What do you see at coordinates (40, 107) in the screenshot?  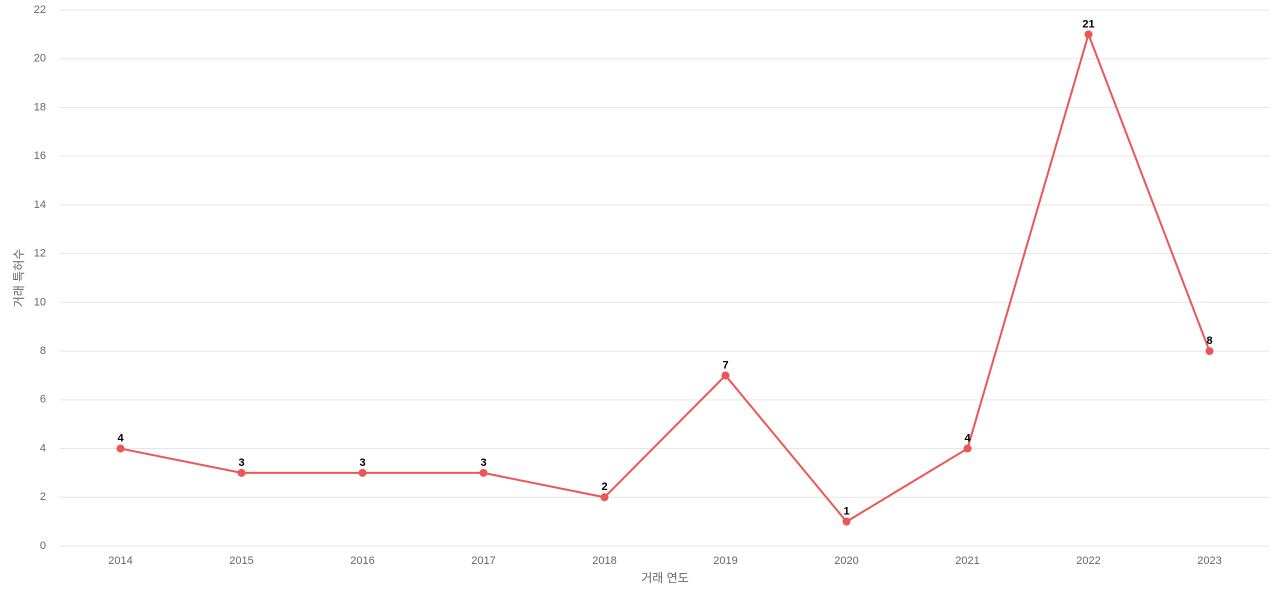 I see `y-tick-label: 18` at bounding box center [40, 107].